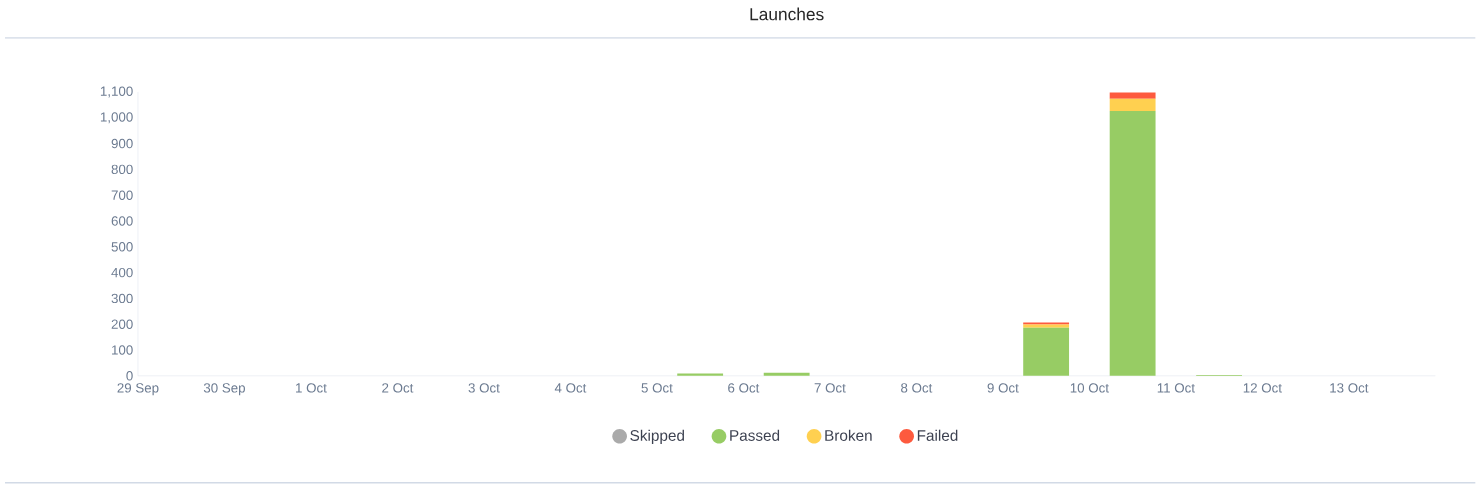 This screenshot has height=485, width=1476. What do you see at coordinates (122, 272) in the screenshot?
I see `y-tick-label: 400` at bounding box center [122, 272].